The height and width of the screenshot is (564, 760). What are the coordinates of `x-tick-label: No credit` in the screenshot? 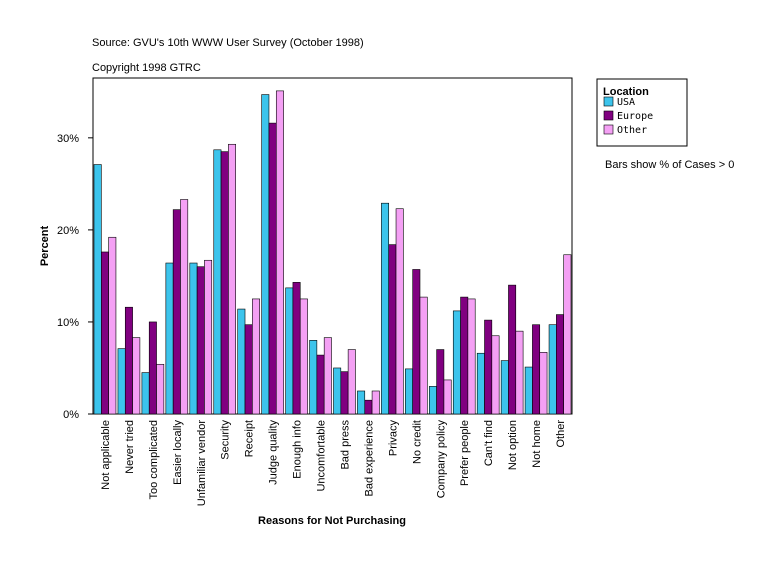 It's located at (417, 442).